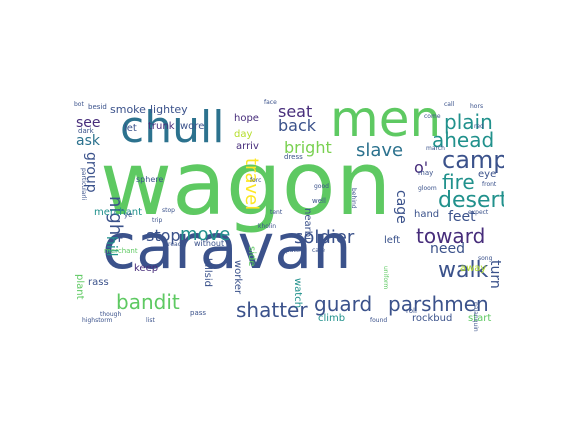 The image size is (576, 432). Describe the element at coordinates (473, 268) in the screenshot. I see `word-away: away` at that location.